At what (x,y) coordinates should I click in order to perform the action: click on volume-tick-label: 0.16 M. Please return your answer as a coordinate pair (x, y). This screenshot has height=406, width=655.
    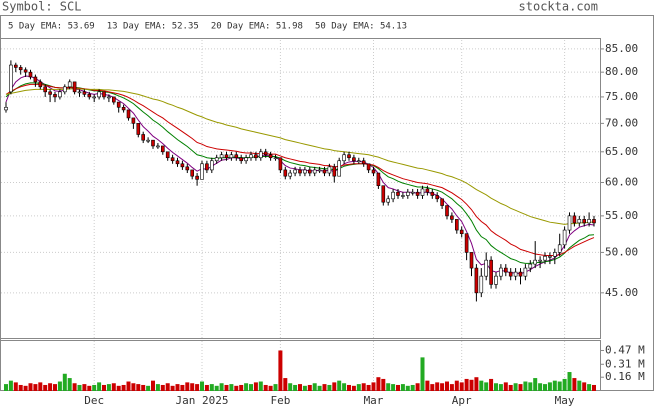
    Looking at the image, I should click on (625, 376).